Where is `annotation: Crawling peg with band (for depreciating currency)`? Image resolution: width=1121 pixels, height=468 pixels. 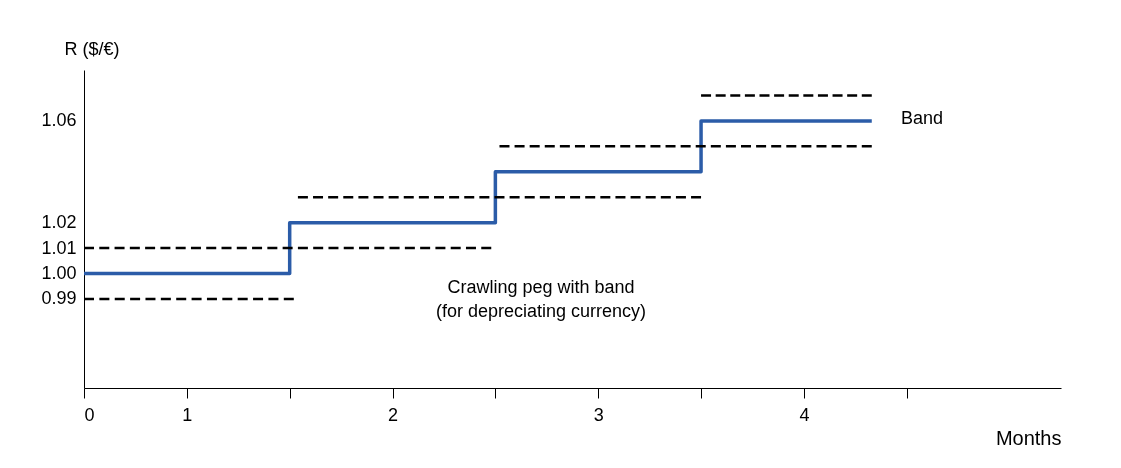 annotation: Crawling peg with band (for depreciating currency) is located at coordinates (541, 299).